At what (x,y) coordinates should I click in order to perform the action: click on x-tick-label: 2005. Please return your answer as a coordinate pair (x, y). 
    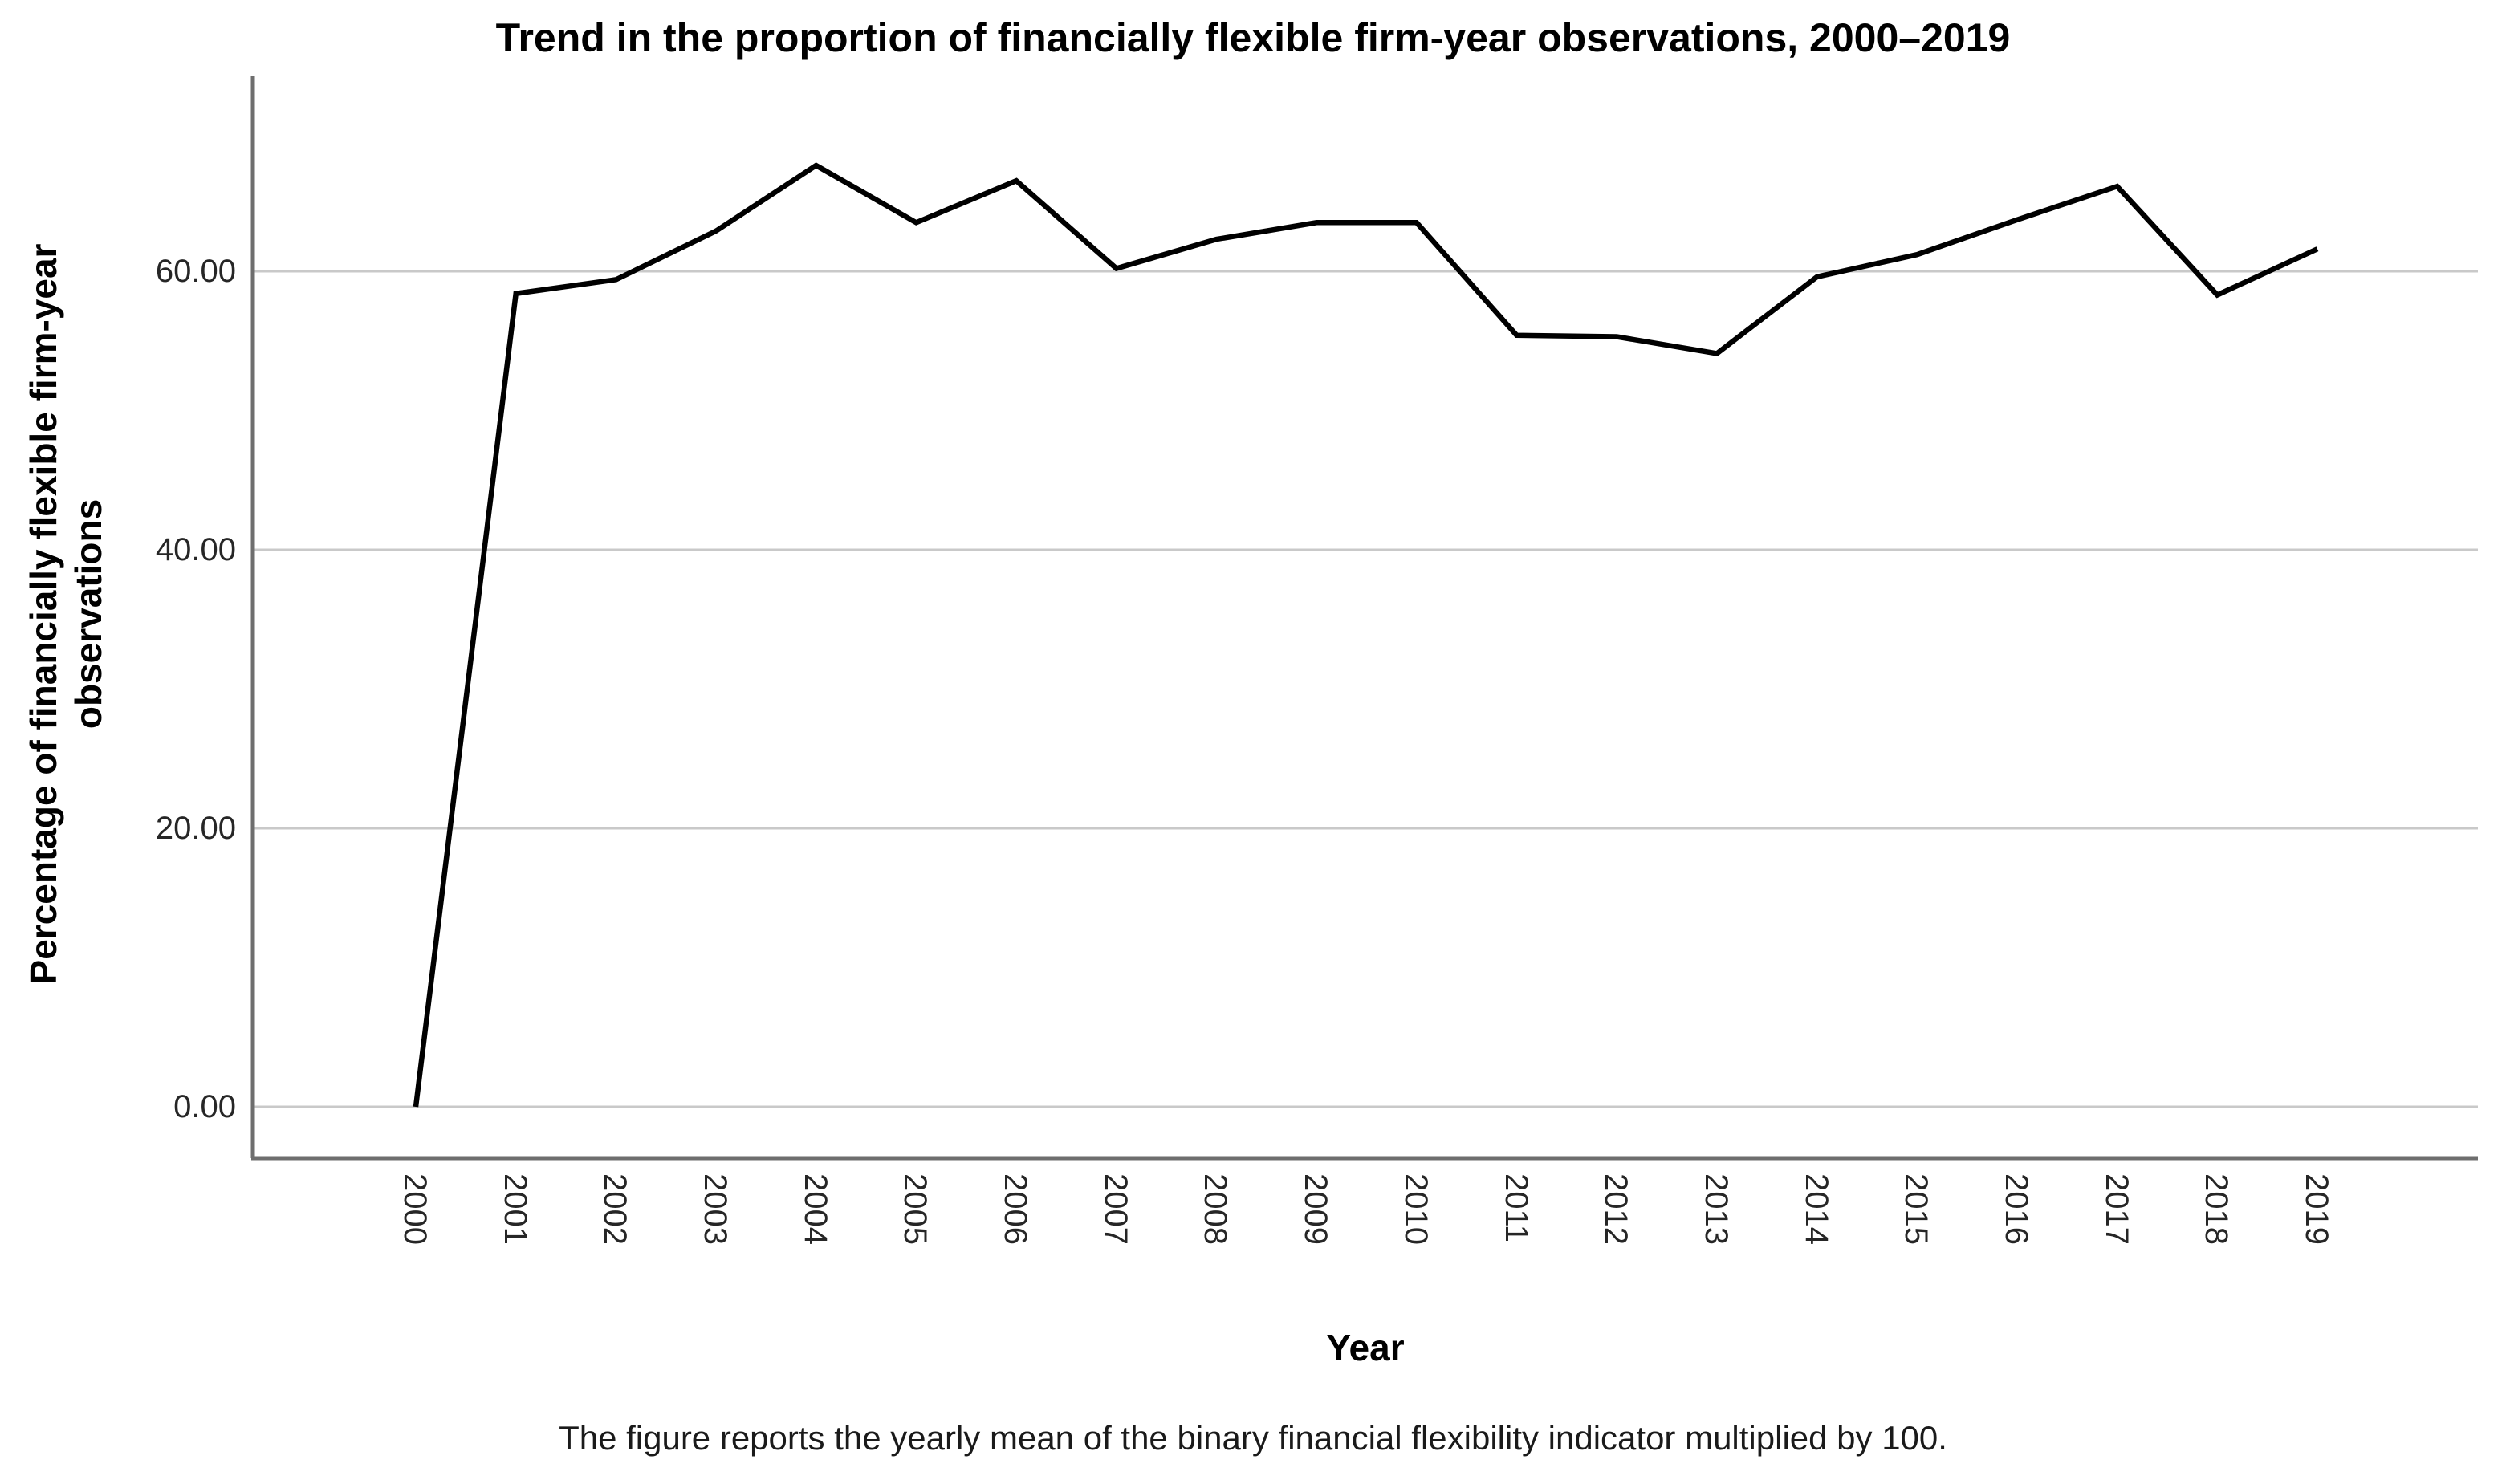
    Looking at the image, I should click on (915, 1209).